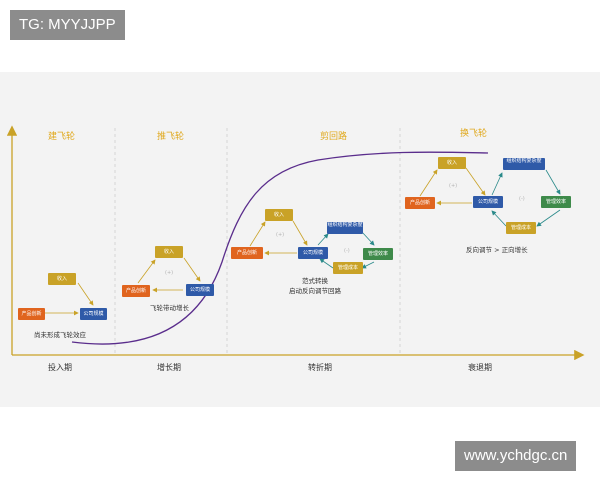  Describe the element at coordinates (488, 202) in the screenshot. I see `box-s4-scale: 公司规模` at that location.